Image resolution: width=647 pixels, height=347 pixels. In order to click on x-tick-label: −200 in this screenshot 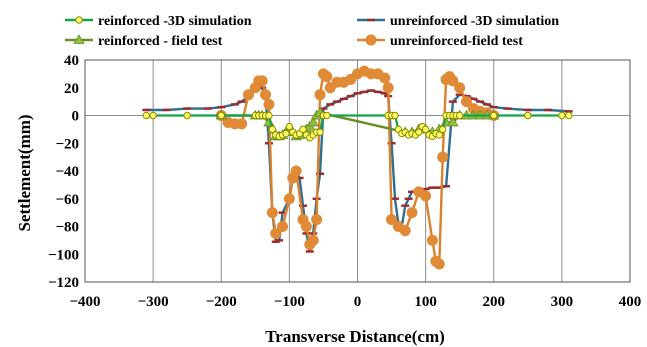, I will do `click(221, 302)`.